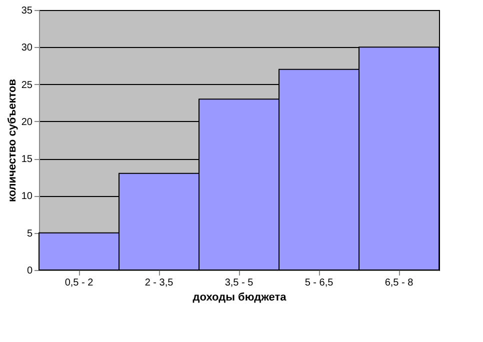 The image size is (483, 342). Describe the element at coordinates (239, 283) in the screenshot. I see `x-tick-label: 3,5 - 5` at that location.